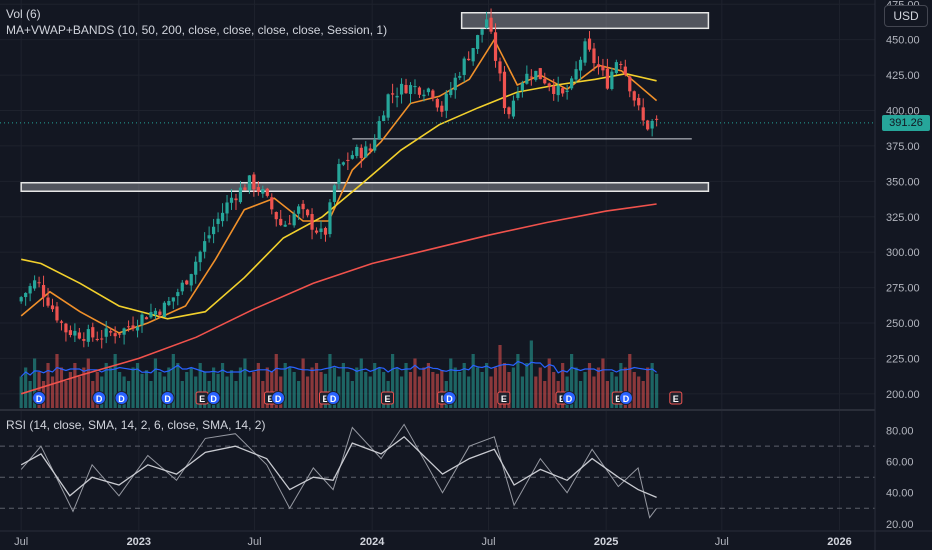 The height and width of the screenshot is (550, 932). I want to click on rsi-tick-label: 40.00, so click(900, 494).